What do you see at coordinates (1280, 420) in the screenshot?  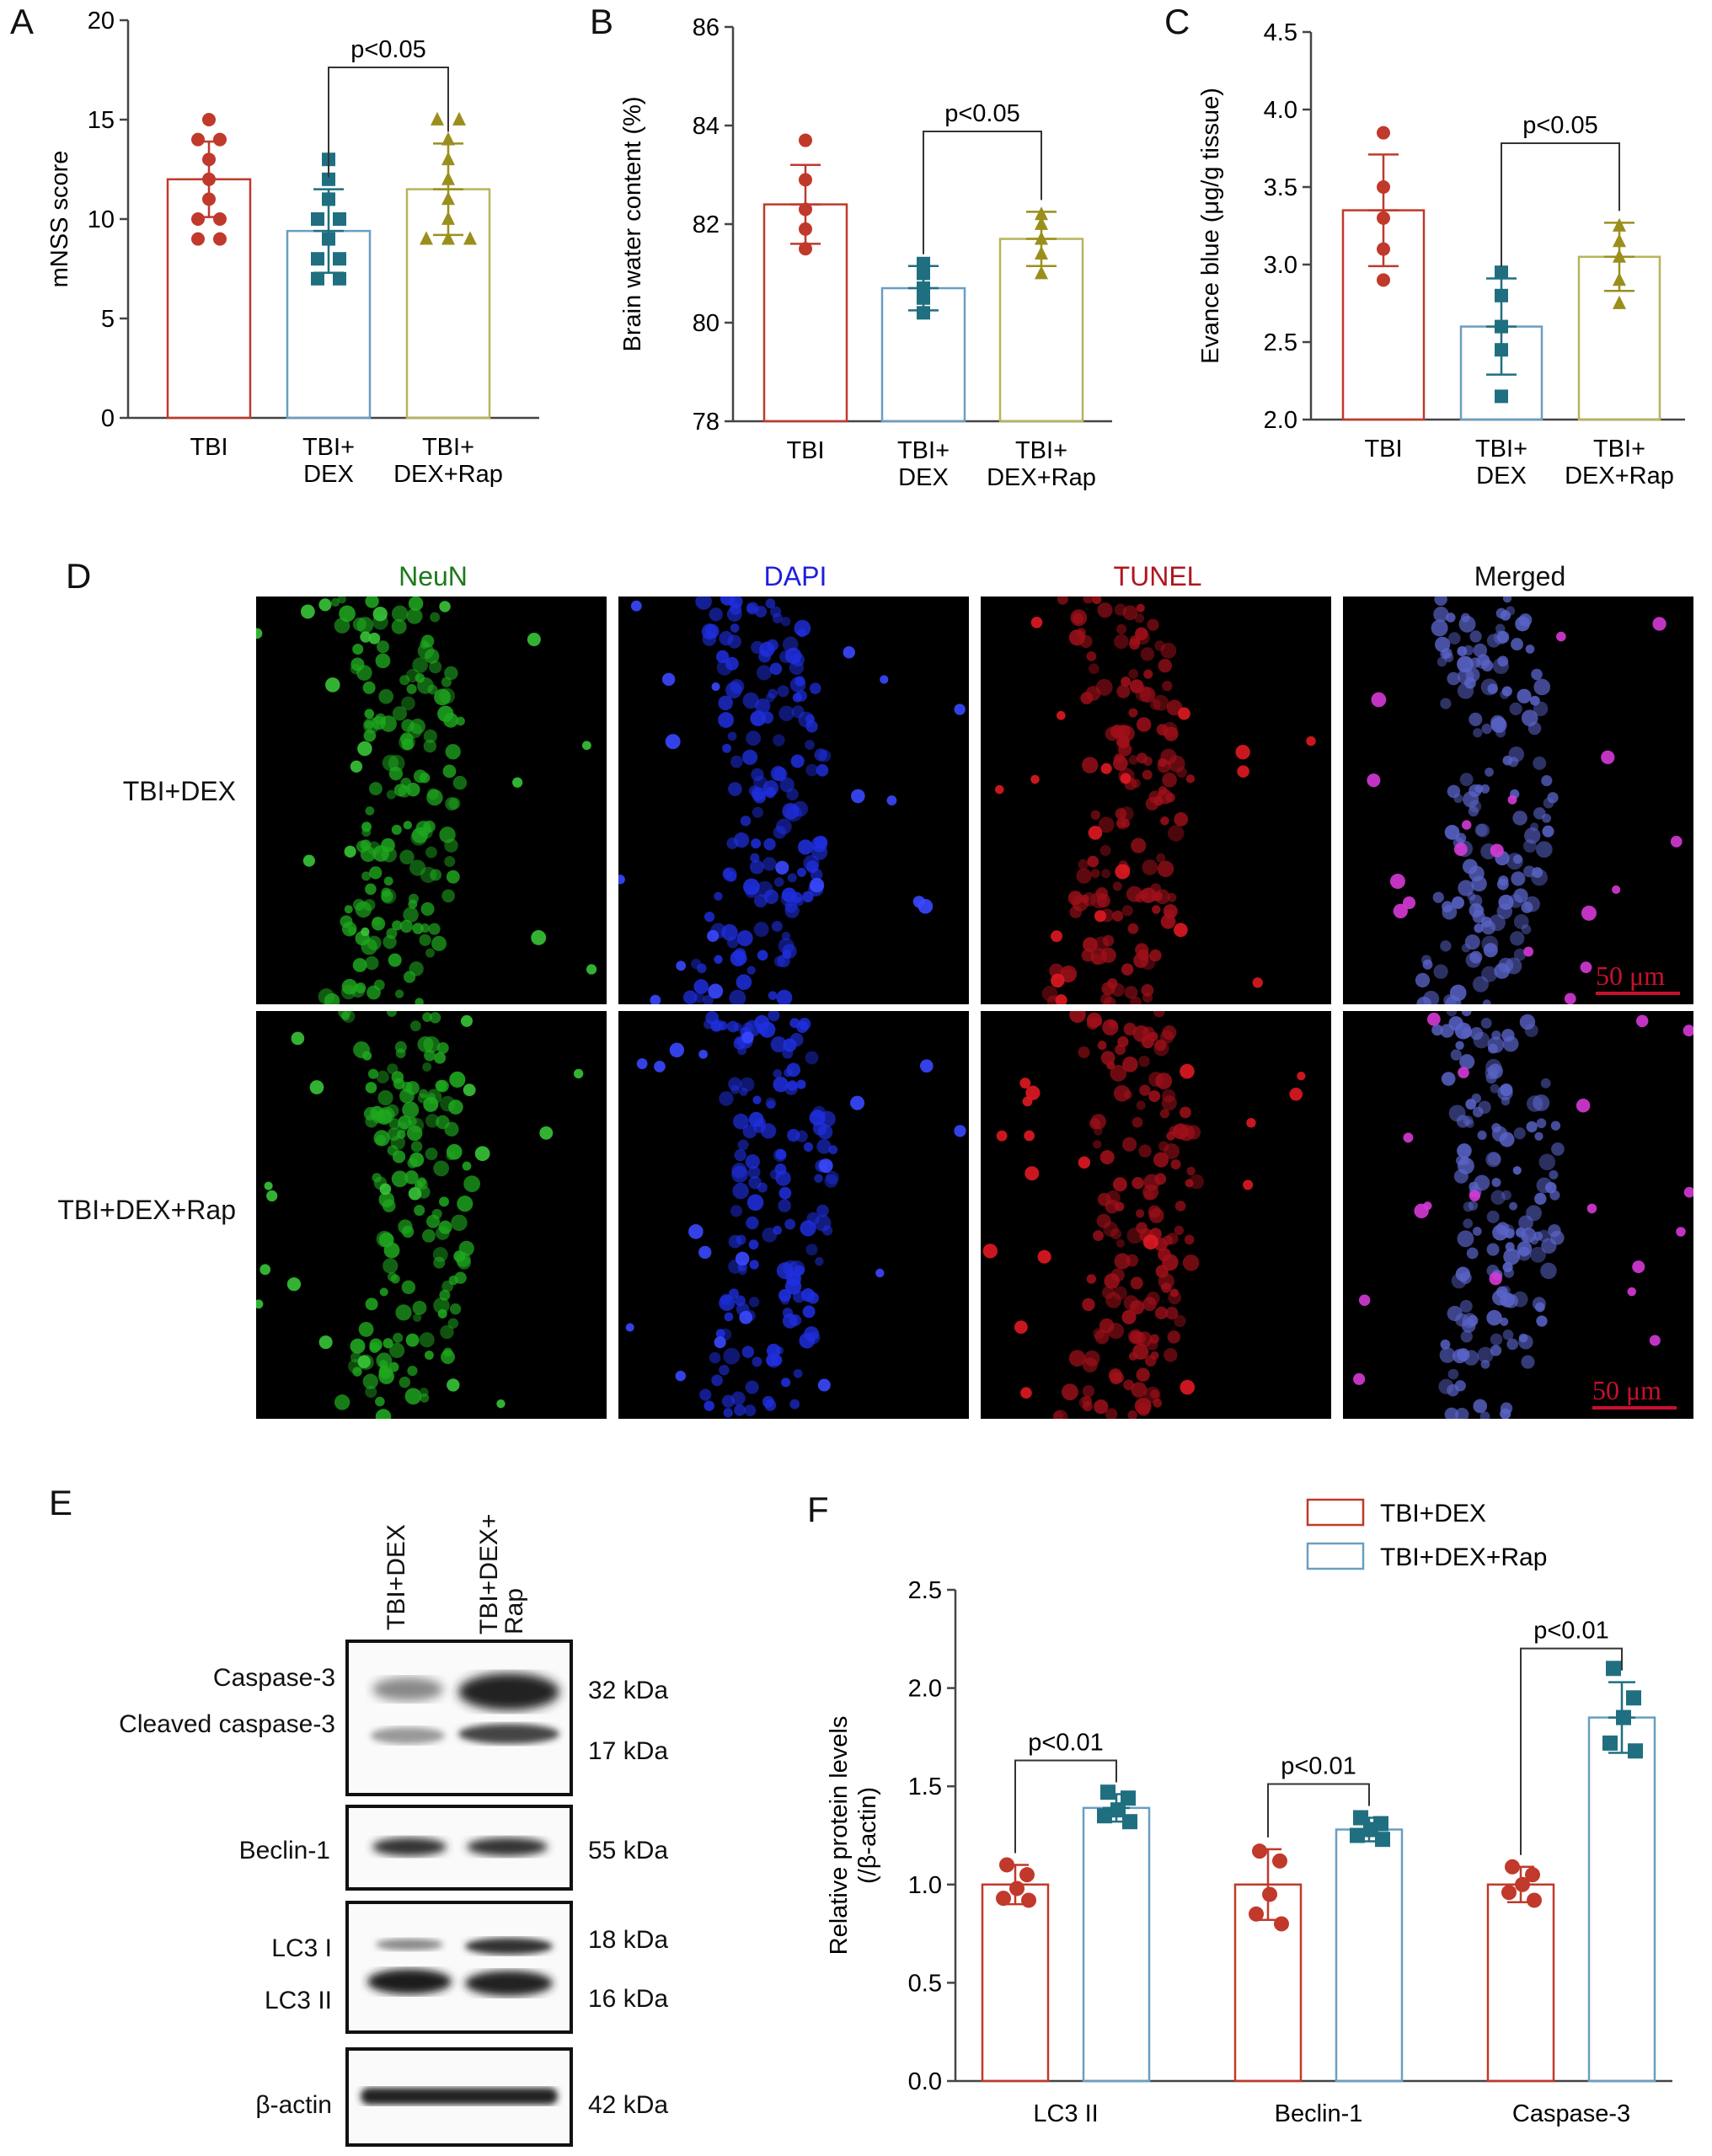 I see `y-tick-label: 2.0` at bounding box center [1280, 420].